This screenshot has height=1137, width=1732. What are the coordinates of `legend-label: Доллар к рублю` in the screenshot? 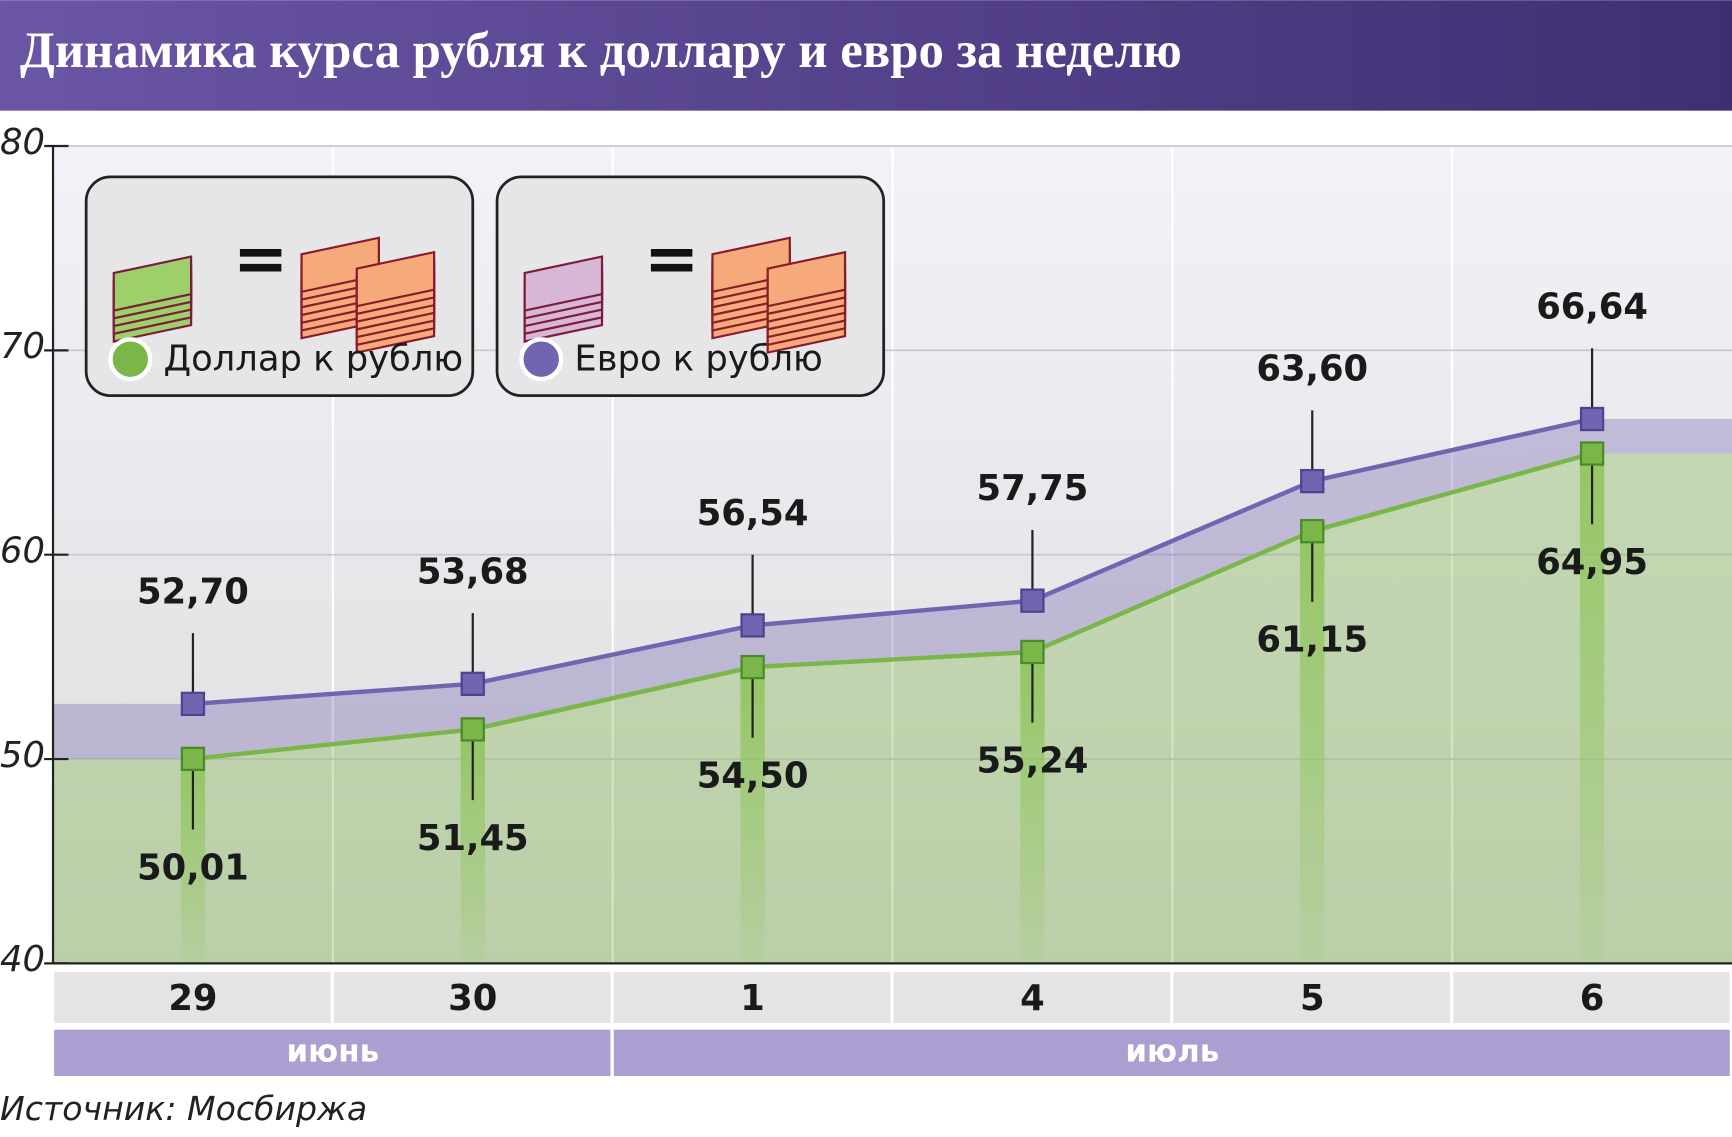 It's located at (313, 358).